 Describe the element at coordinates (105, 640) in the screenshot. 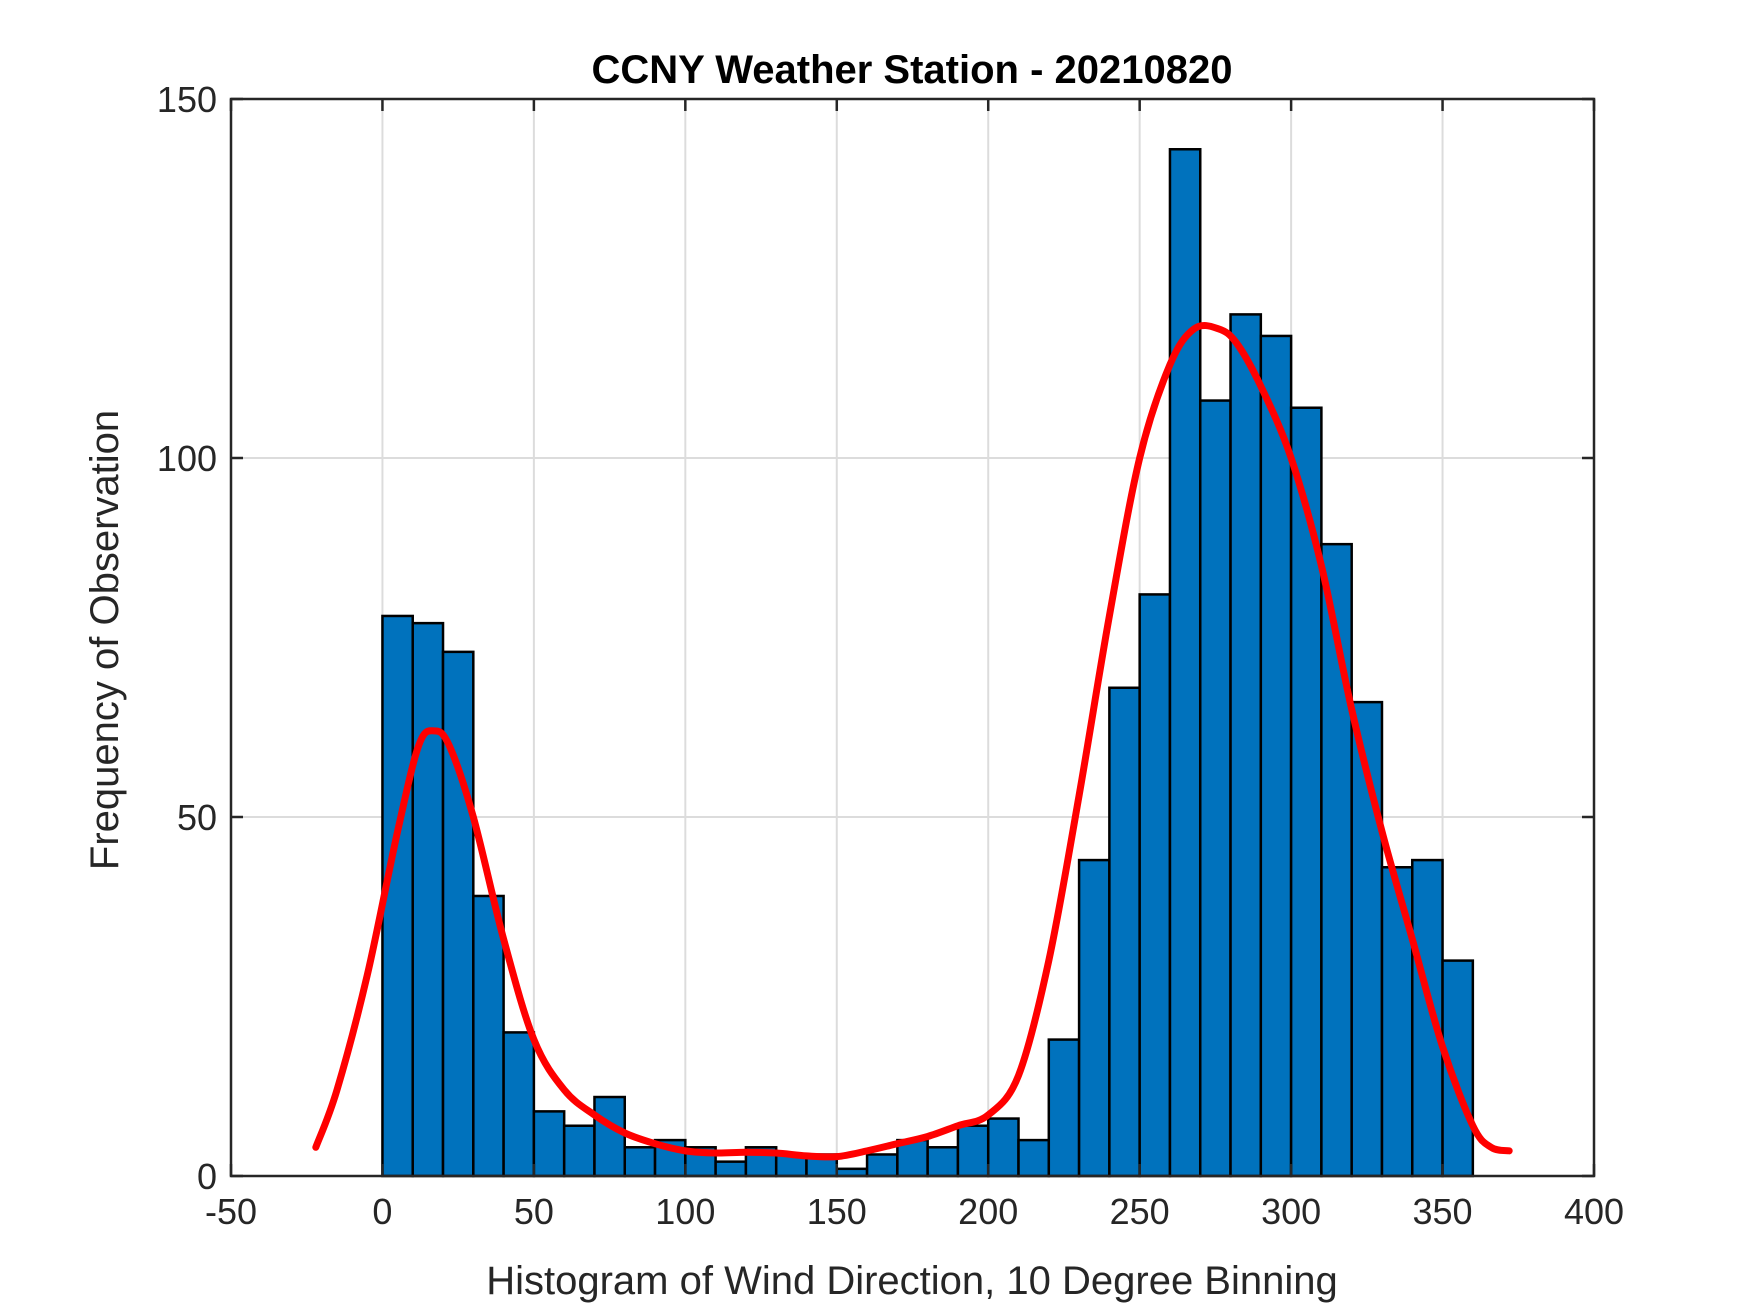

I see `y-axis-label: Frequency of Observation` at that location.